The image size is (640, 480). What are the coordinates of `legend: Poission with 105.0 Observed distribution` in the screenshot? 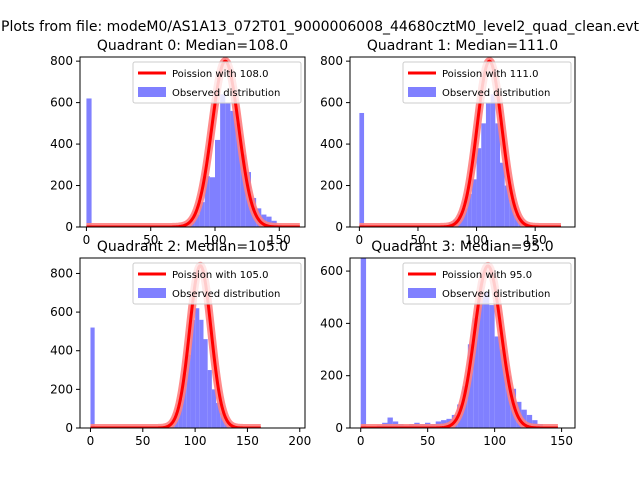 It's located at (217, 283).